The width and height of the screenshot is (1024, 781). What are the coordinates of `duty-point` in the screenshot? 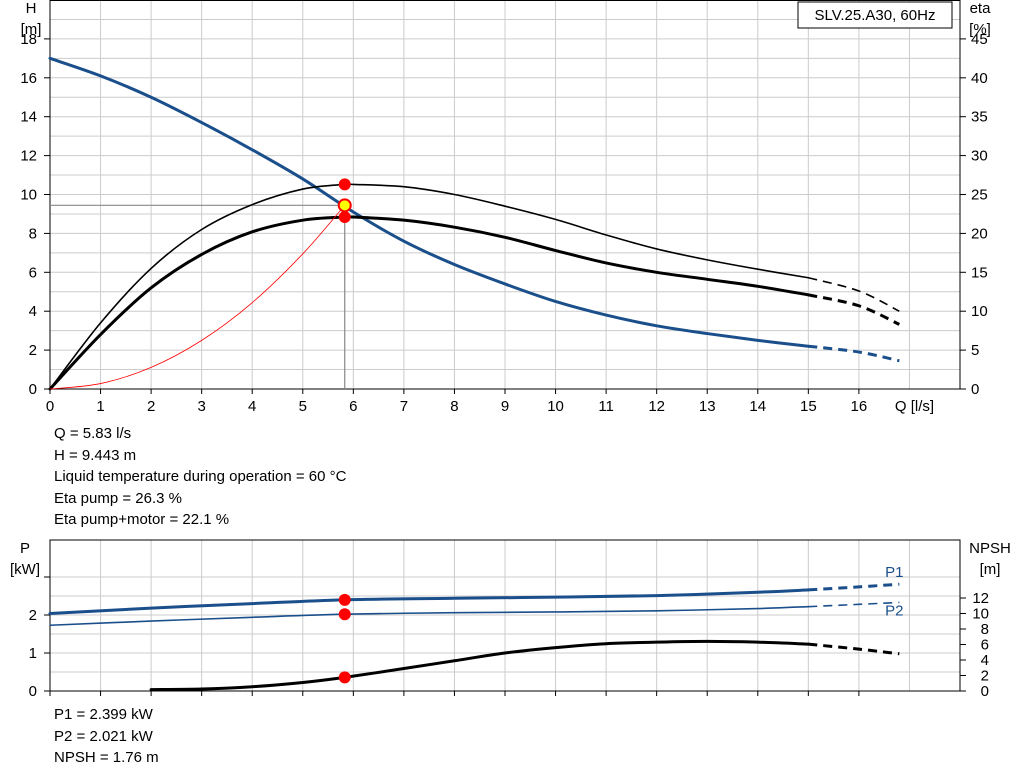 It's located at (344, 205).